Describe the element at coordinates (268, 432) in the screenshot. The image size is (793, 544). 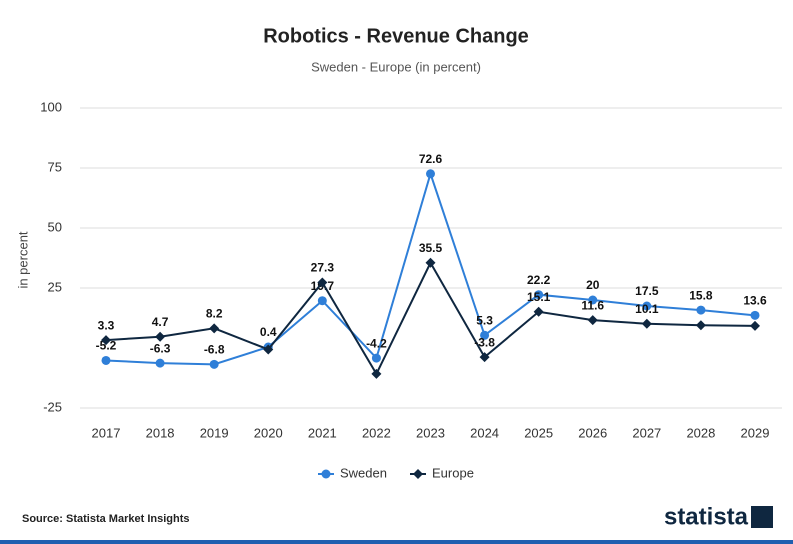
I see `x-tick-label: 2020` at that location.